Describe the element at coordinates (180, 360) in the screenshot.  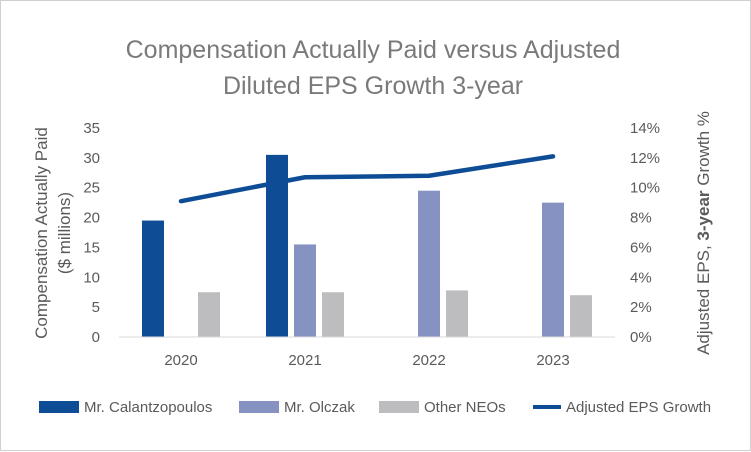
I see `x-tick-label: 2020` at that location.